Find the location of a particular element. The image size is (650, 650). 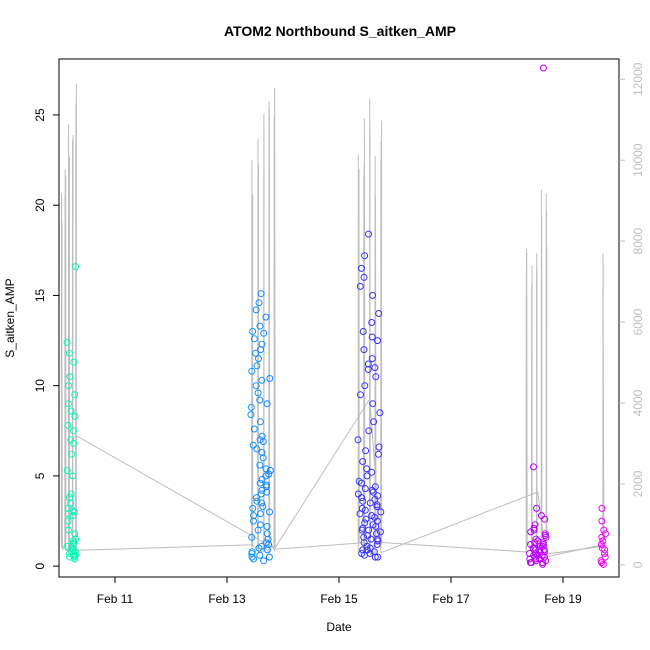

y2-tick-label: 10000 is located at coordinates (638, 160).